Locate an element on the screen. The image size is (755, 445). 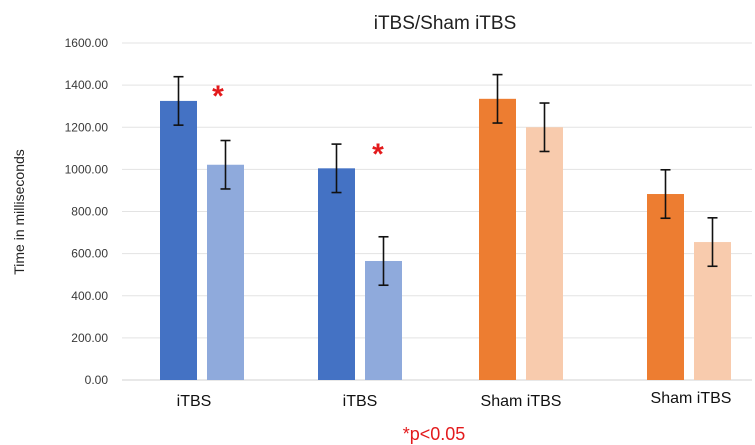
significance-markers: ** is located at coordinates (298, 125).